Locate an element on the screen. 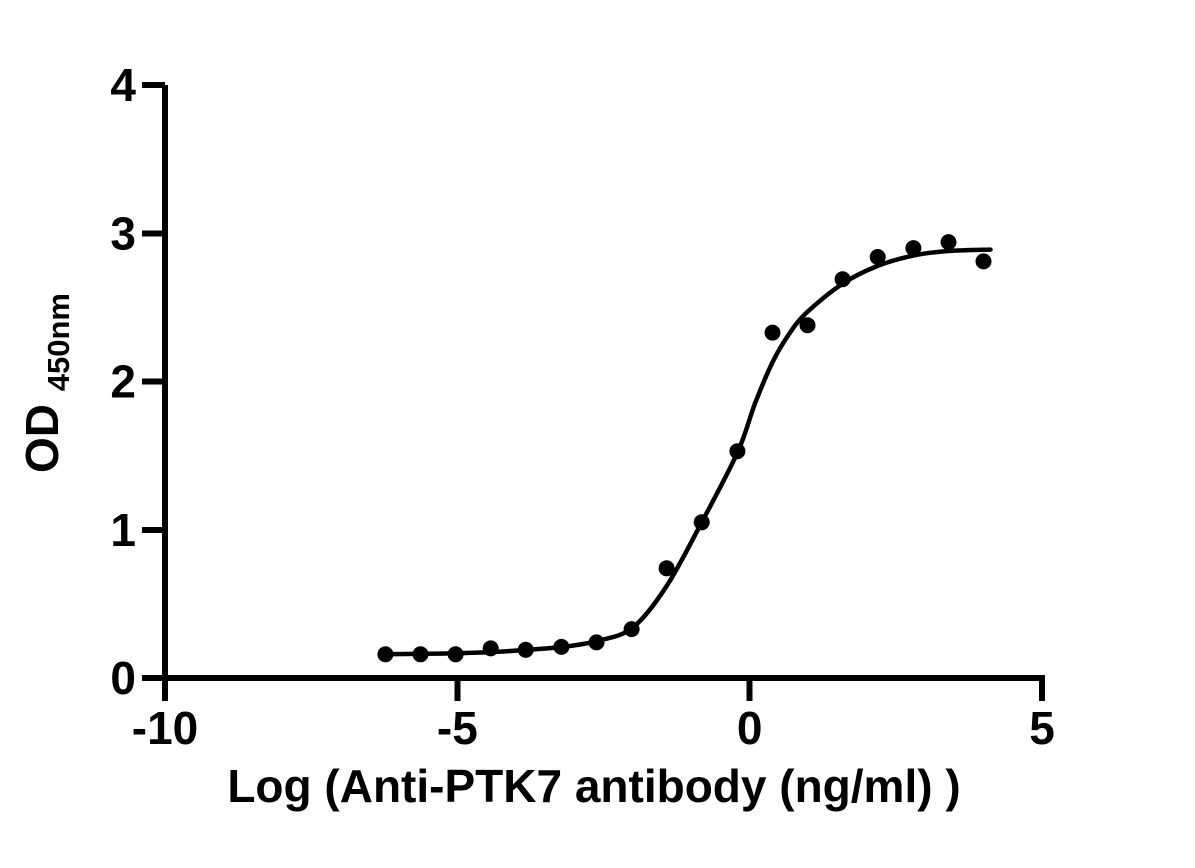  y-tick-label: 4 is located at coordinates (123, 85).